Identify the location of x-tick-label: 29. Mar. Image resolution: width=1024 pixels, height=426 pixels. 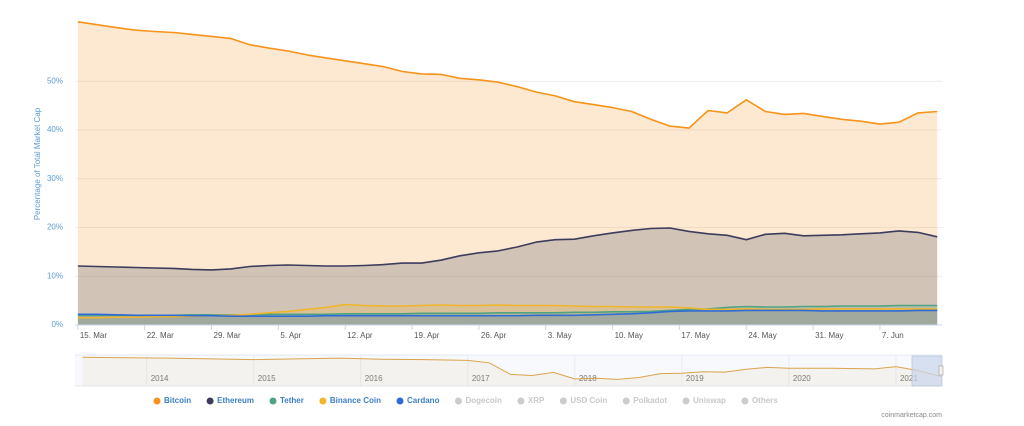
(227, 335).